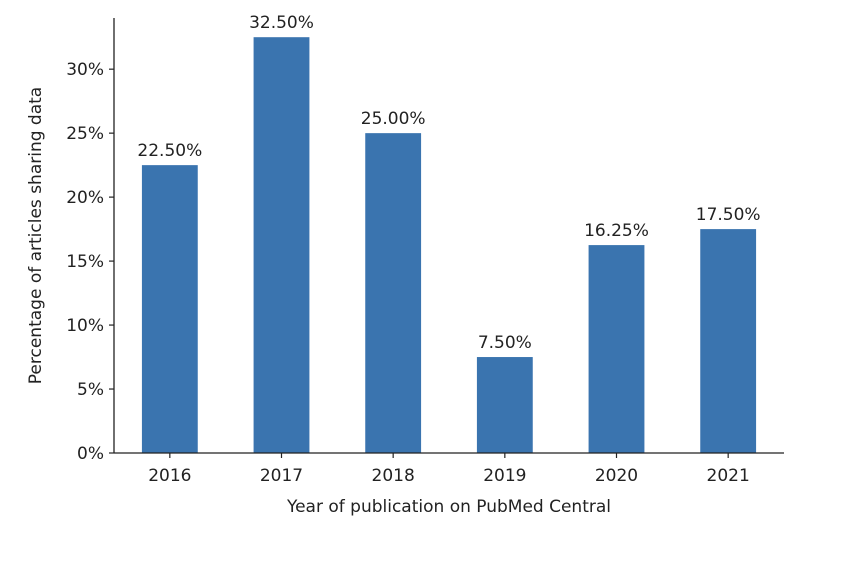 The image size is (848, 561). Describe the element at coordinates (449, 469) in the screenshot. I see `x-axis-ticks: 2016 2017 2018 2019 2020 2021` at that location.